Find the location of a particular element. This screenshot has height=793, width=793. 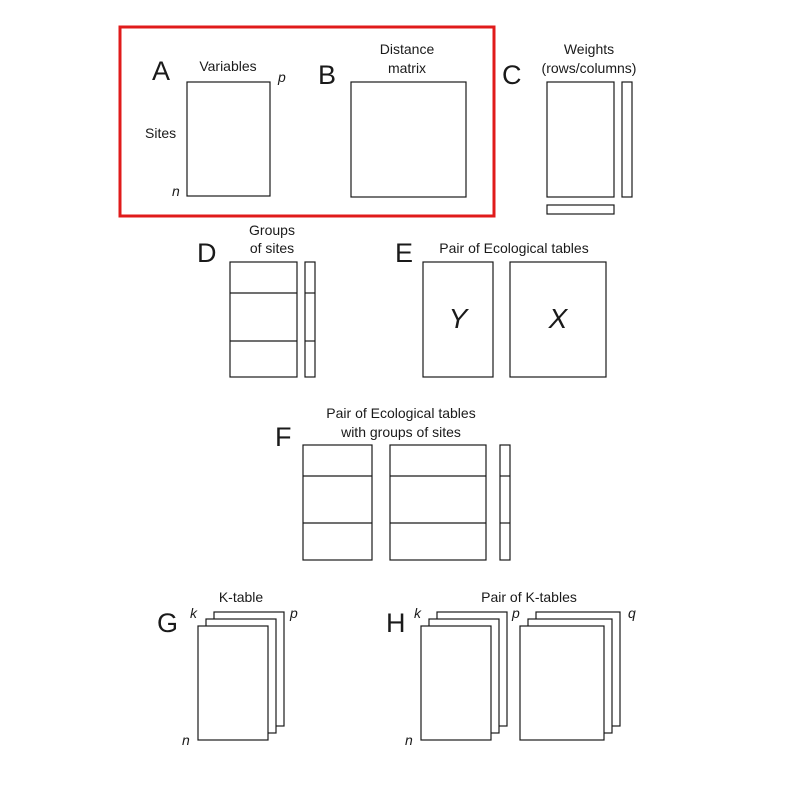

sites-label: Sites is located at coordinates (160, 133).